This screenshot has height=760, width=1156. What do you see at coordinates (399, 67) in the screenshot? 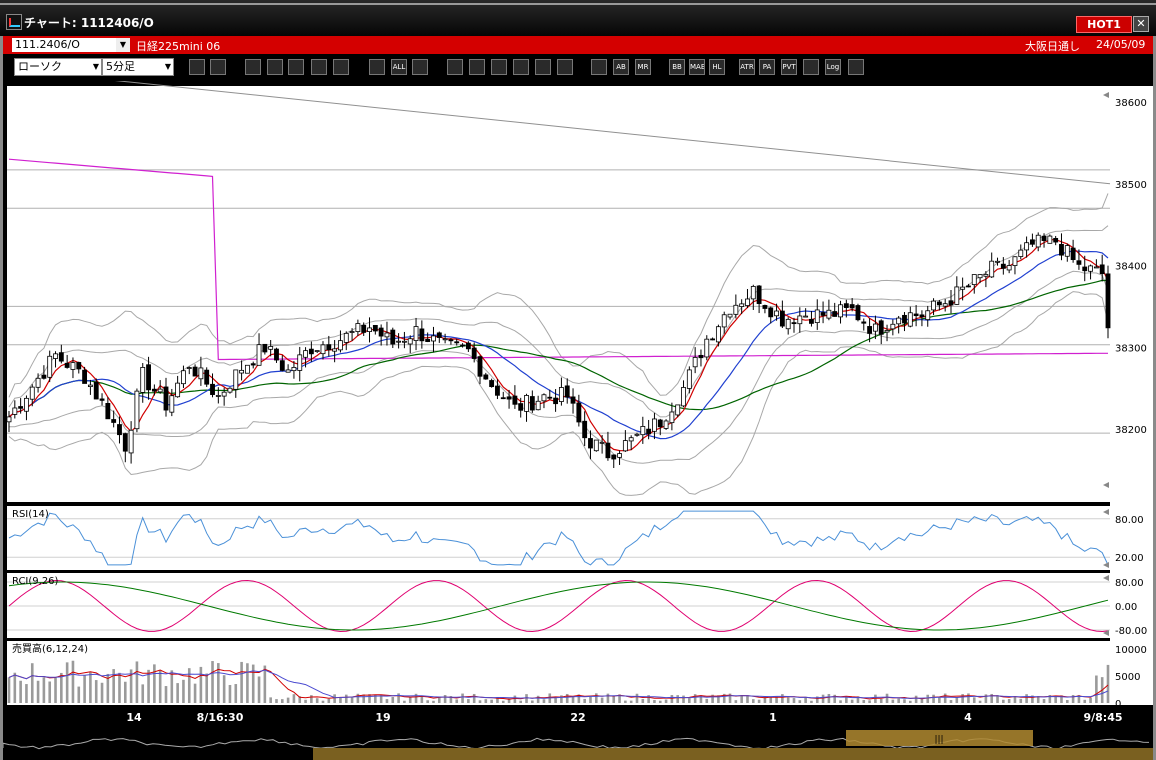
I see `all-icon: ALL` at bounding box center [399, 67].